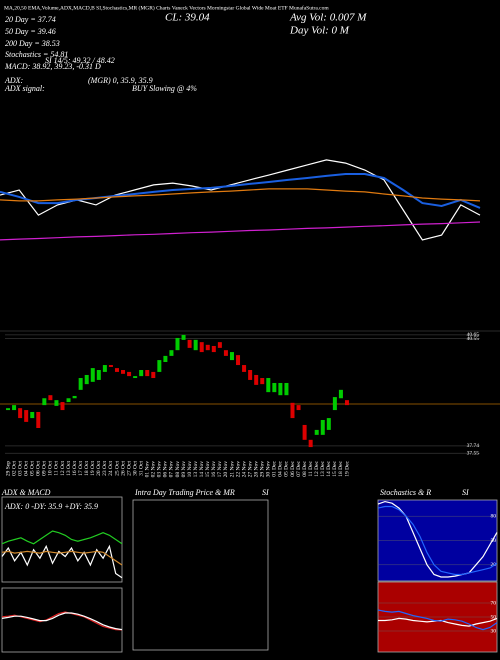  Describe the element at coordinates (20, 468) in the screenshot. I see `x-tick-label: 03 Oct` at that location.